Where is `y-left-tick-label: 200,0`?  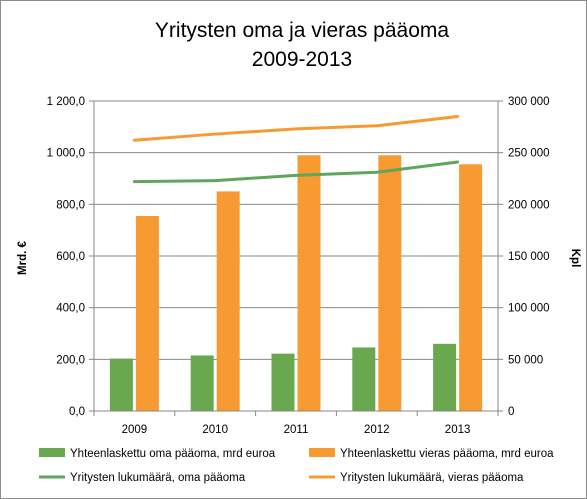
y-left-tick-label: 200,0 is located at coordinates (70, 360).